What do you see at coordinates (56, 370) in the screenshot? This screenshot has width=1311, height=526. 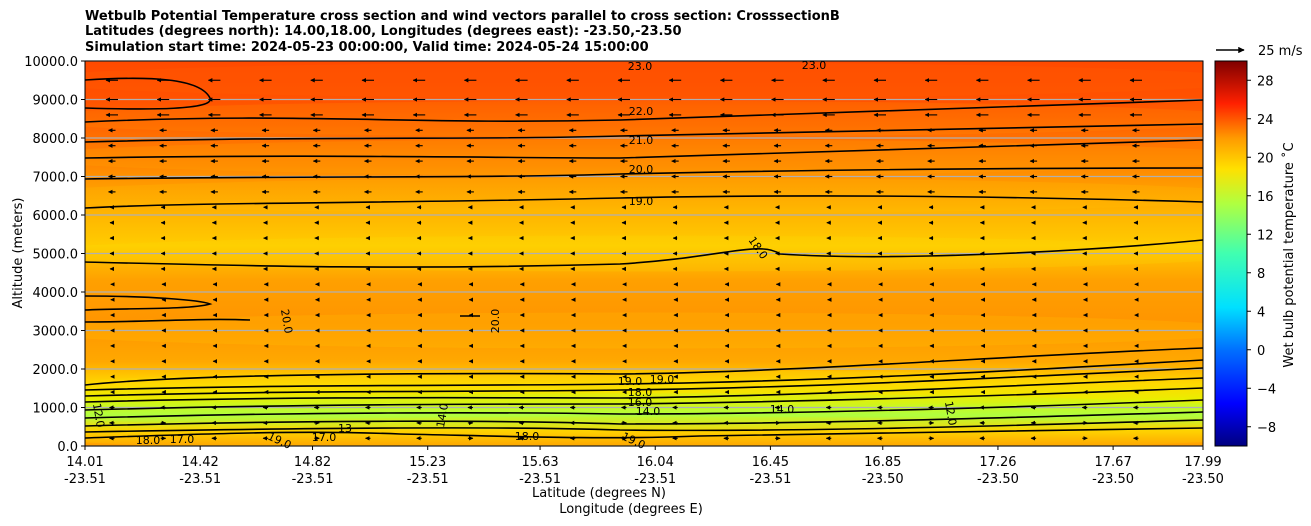 I see `y-tick-label: 2000.0` at bounding box center [56, 370].